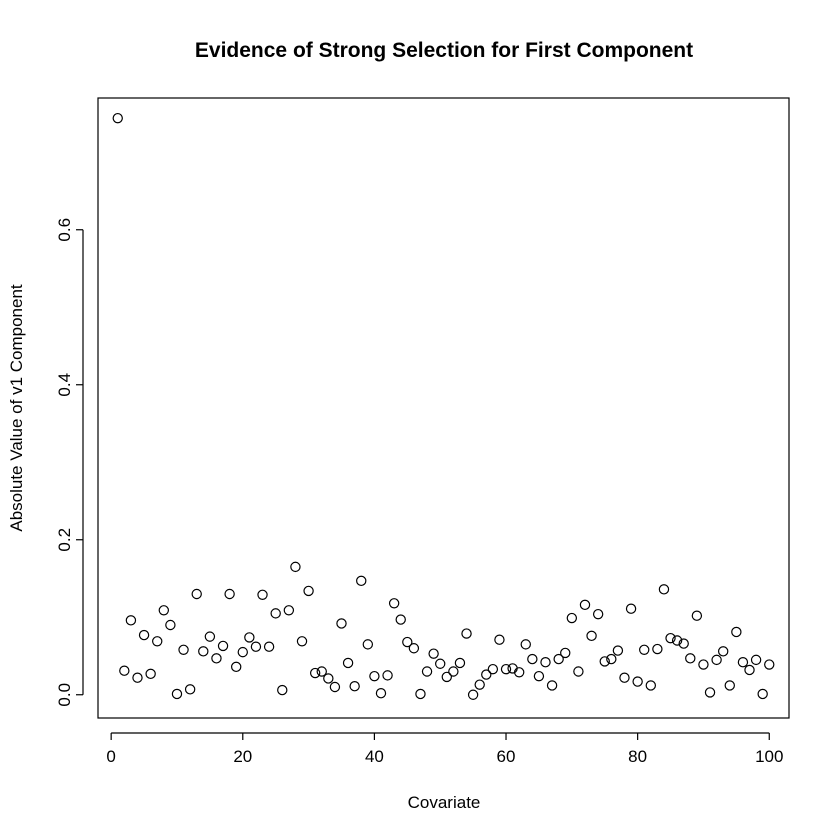  Describe the element at coordinates (506, 756) in the screenshot. I see `x-tick-label: 60` at that location.